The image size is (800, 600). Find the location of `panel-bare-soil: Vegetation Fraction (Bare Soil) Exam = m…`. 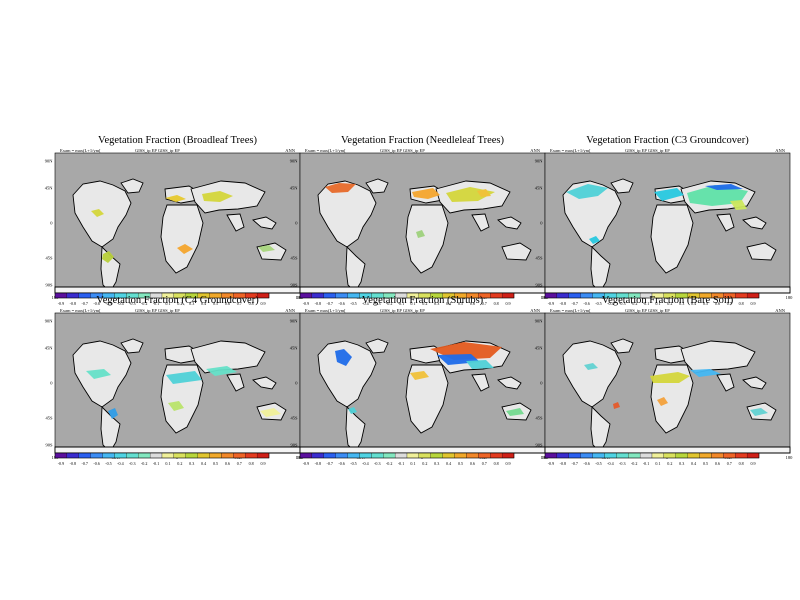

panel-bare-soil: Vegetation Fraction (Bare Soil) Exam = m… is located at coordinates (664, 380).